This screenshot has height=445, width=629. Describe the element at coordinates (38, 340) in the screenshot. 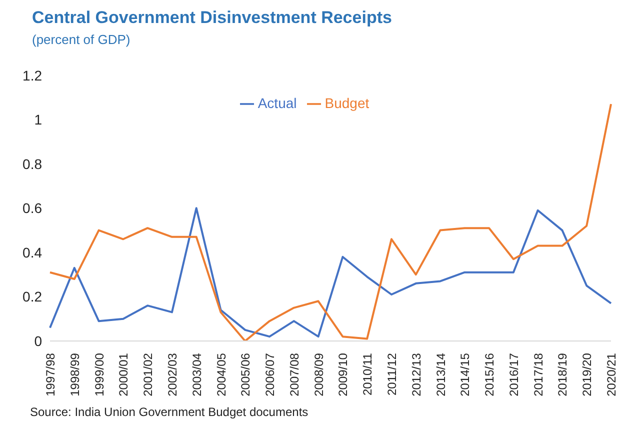

I see `y-tick-label: 0` at that location.